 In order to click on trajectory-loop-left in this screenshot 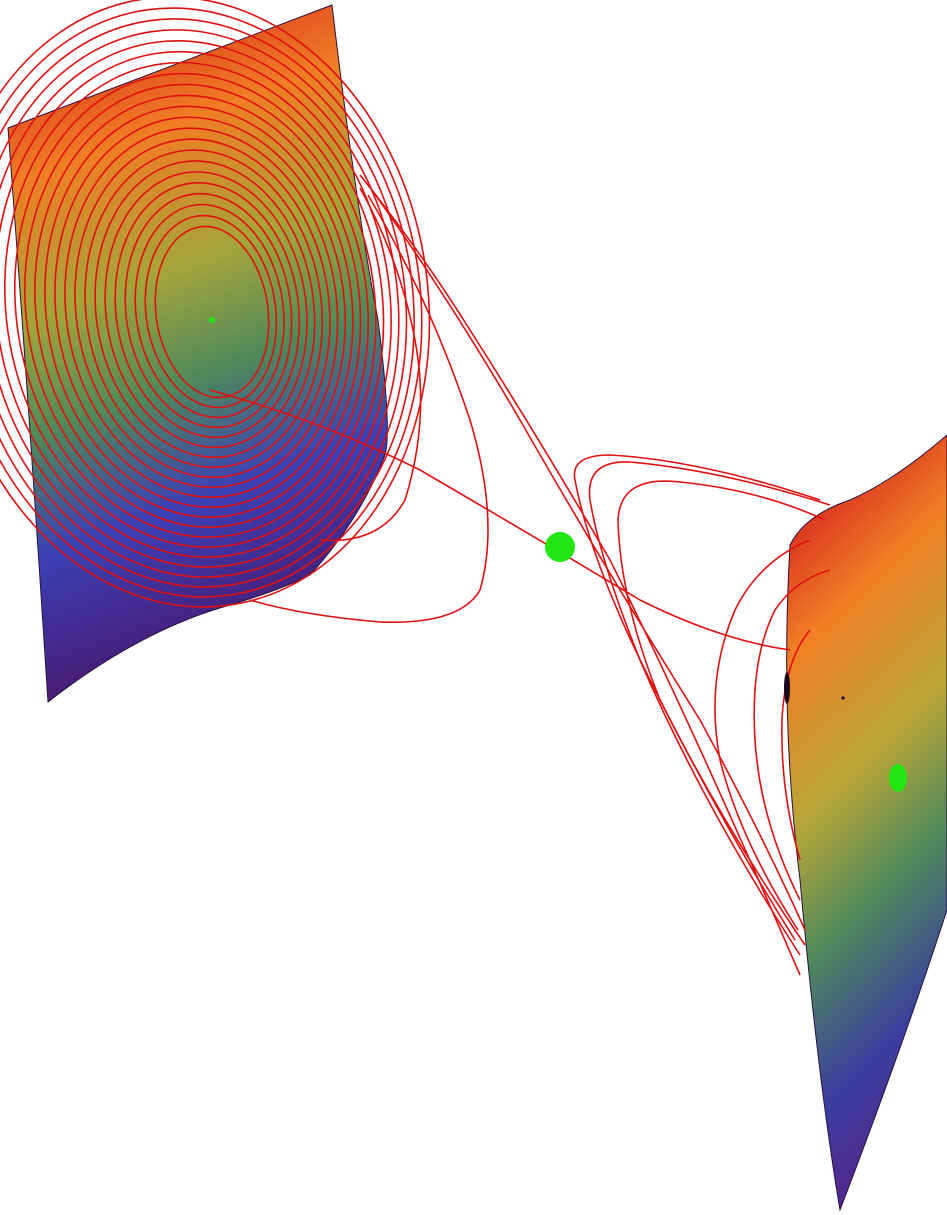, I will do `click(369, 409)`.